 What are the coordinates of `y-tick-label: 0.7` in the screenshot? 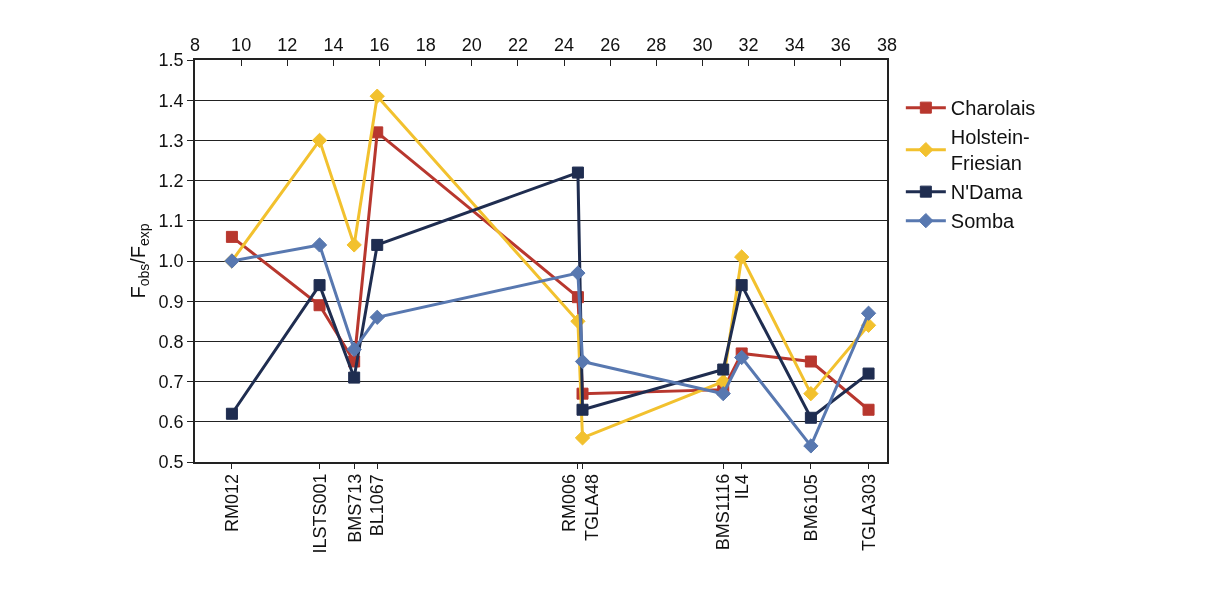 It's located at (171, 381).